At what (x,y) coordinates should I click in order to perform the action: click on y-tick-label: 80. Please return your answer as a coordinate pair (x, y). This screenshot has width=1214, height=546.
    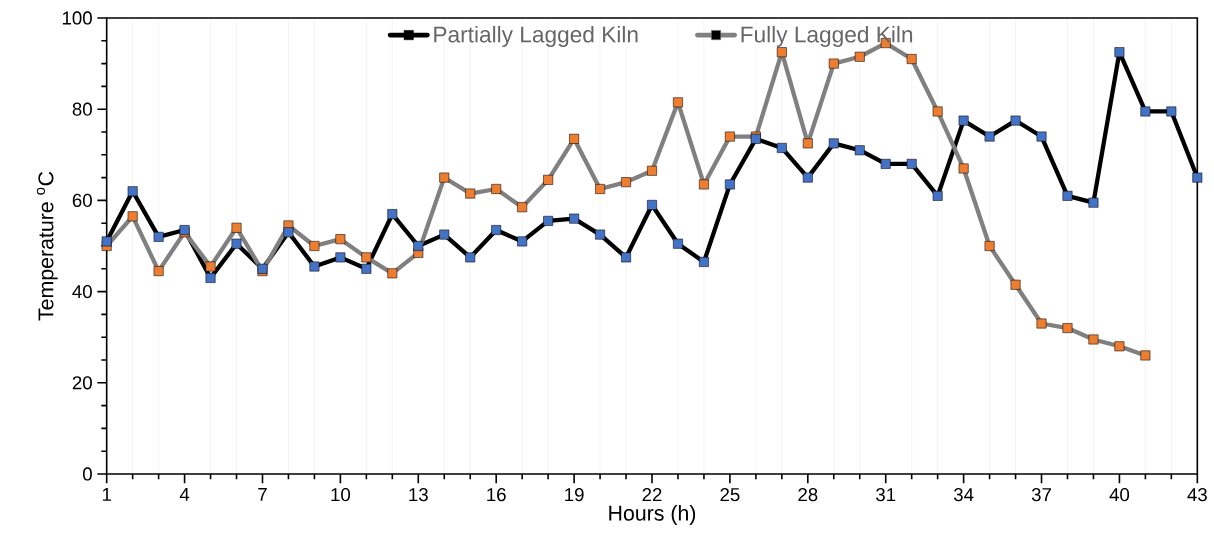
    Looking at the image, I should click on (82, 109).